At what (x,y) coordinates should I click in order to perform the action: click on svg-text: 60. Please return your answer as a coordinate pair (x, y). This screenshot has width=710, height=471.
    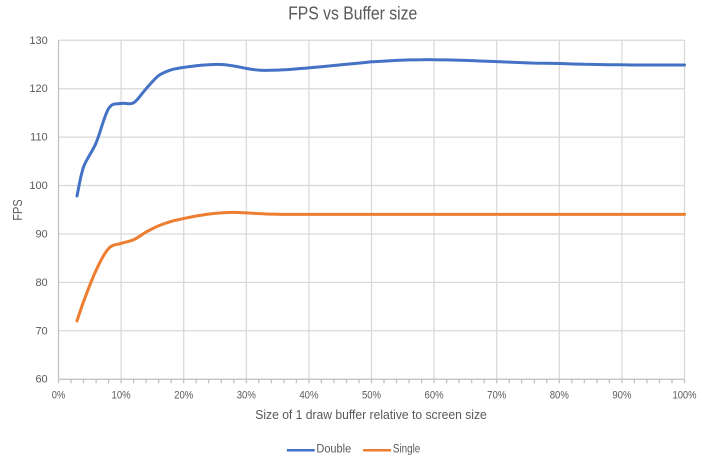
    Looking at the image, I should click on (41, 380).